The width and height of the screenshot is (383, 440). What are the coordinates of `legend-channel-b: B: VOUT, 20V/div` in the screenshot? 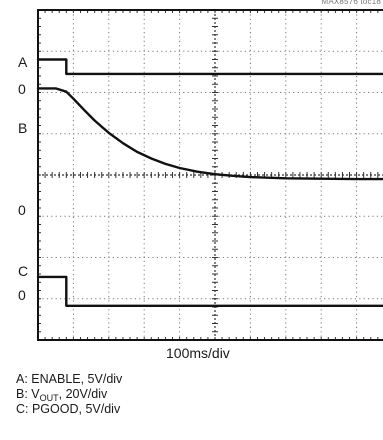 It's located at (69, 395).